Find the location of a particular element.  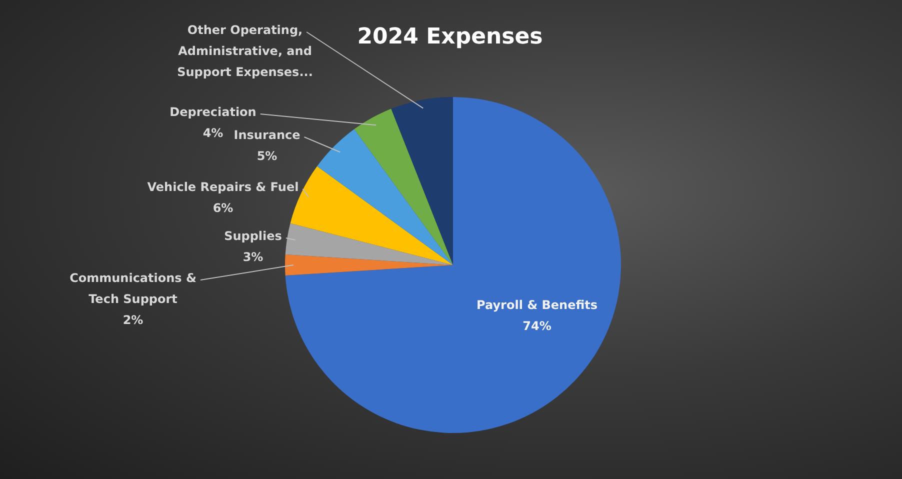

data-label: 6% is located at coordinates (223, 208).